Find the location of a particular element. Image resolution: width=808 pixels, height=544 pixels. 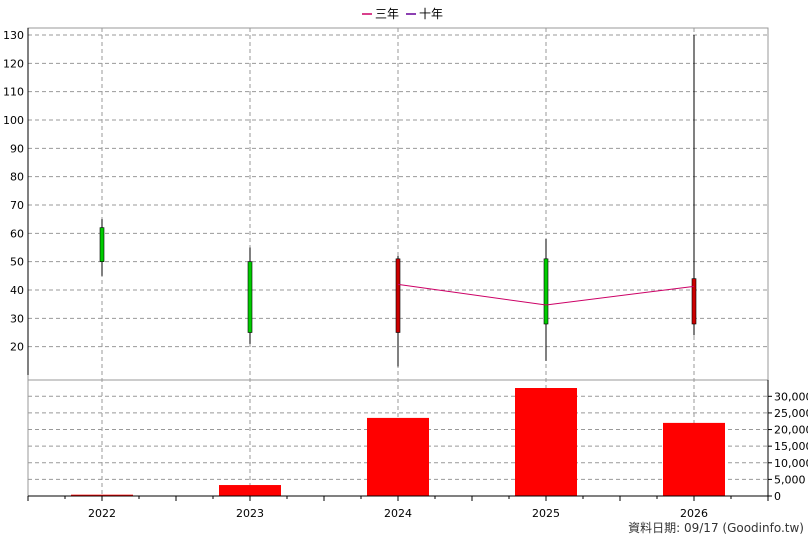

price-tick-label: 20 is located at coordinates (17, 347).